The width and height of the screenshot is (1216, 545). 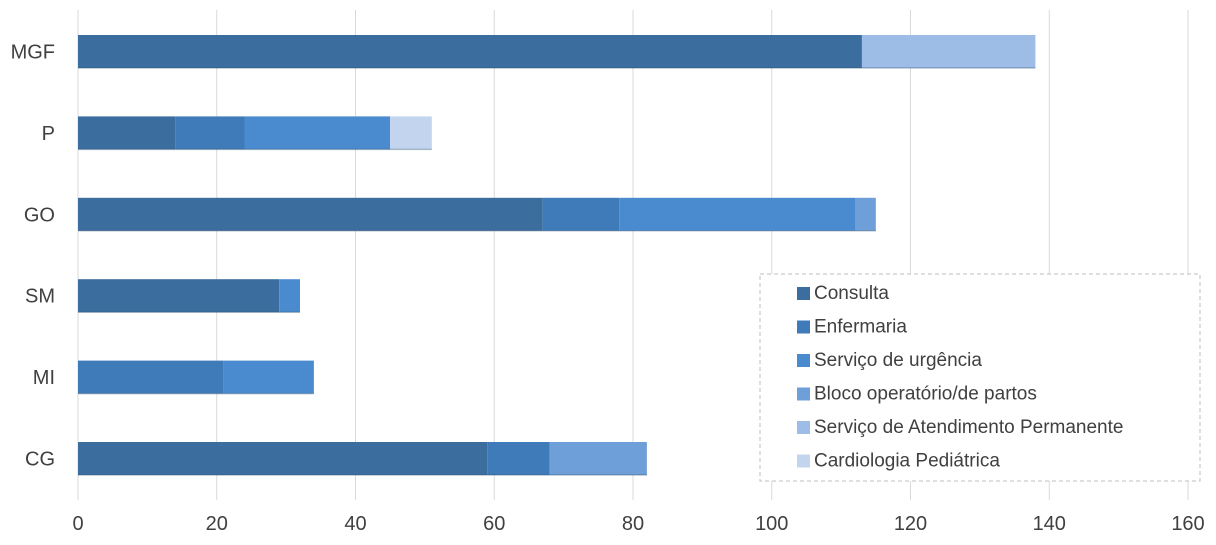 What do you see at coordinates (925, 394) in the screenshot?
I see `legend-label-3: Bloco operatório/de partos` at bounding box center [925, 394].